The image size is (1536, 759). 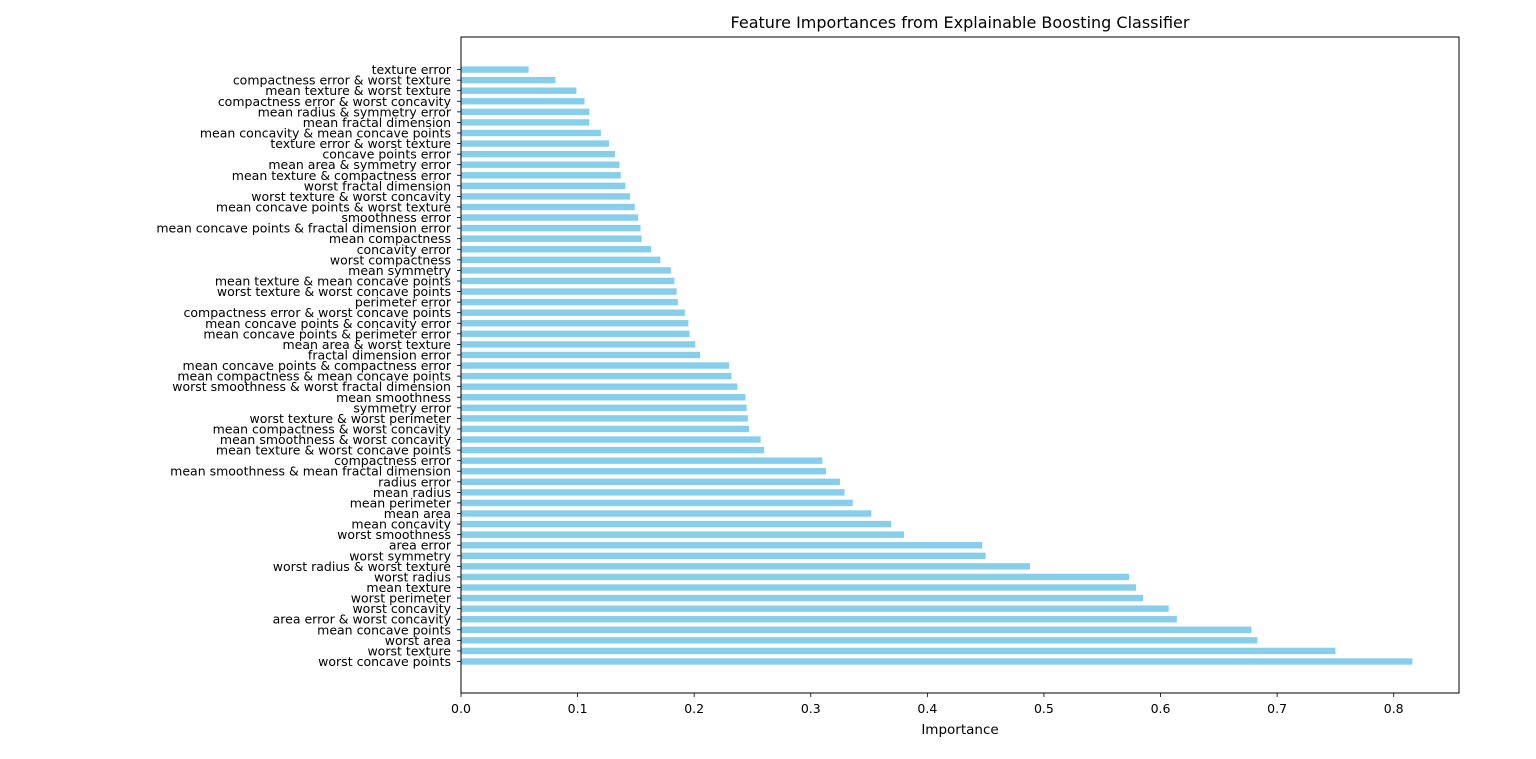 What do you see at coordinates (401, 608) in the screenshot?
I see `y-tick-label: worst concavity` at bounding box center [401, 608].